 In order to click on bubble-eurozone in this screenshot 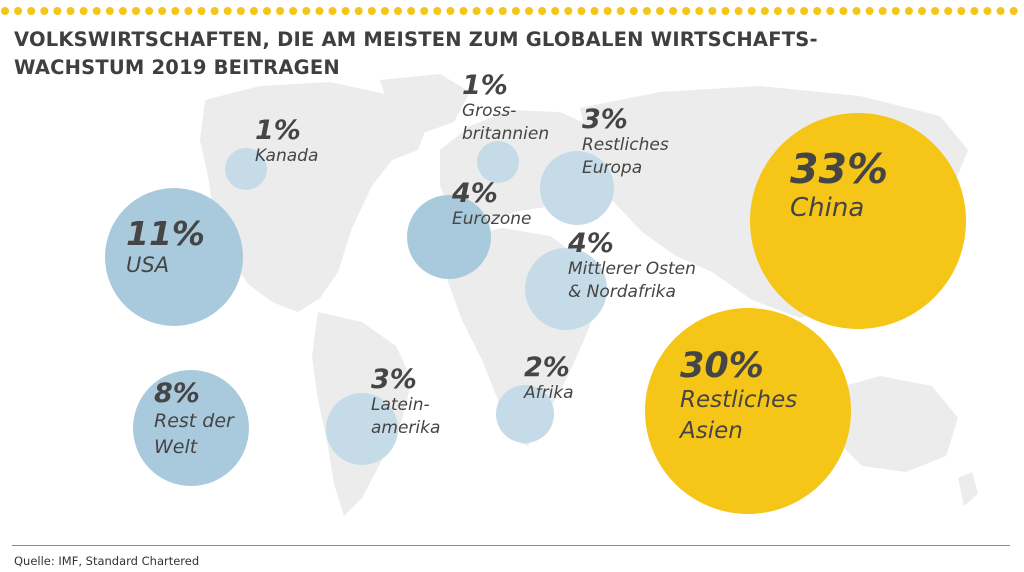, I will do `click(449, 237)`.